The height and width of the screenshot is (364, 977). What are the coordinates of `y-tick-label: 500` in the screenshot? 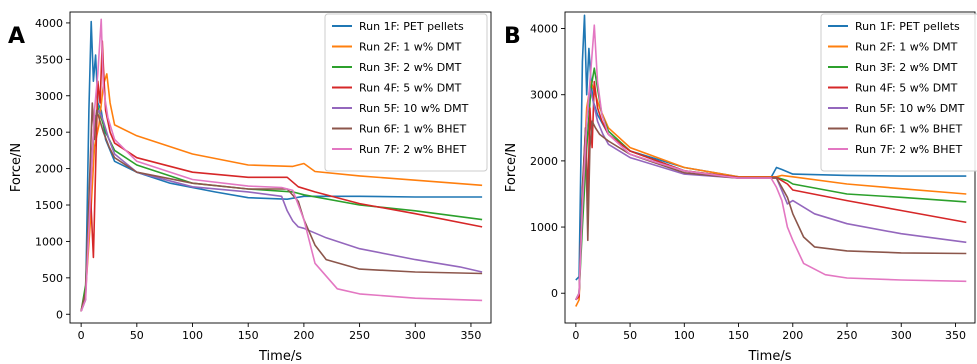 It's located at (52, 278).